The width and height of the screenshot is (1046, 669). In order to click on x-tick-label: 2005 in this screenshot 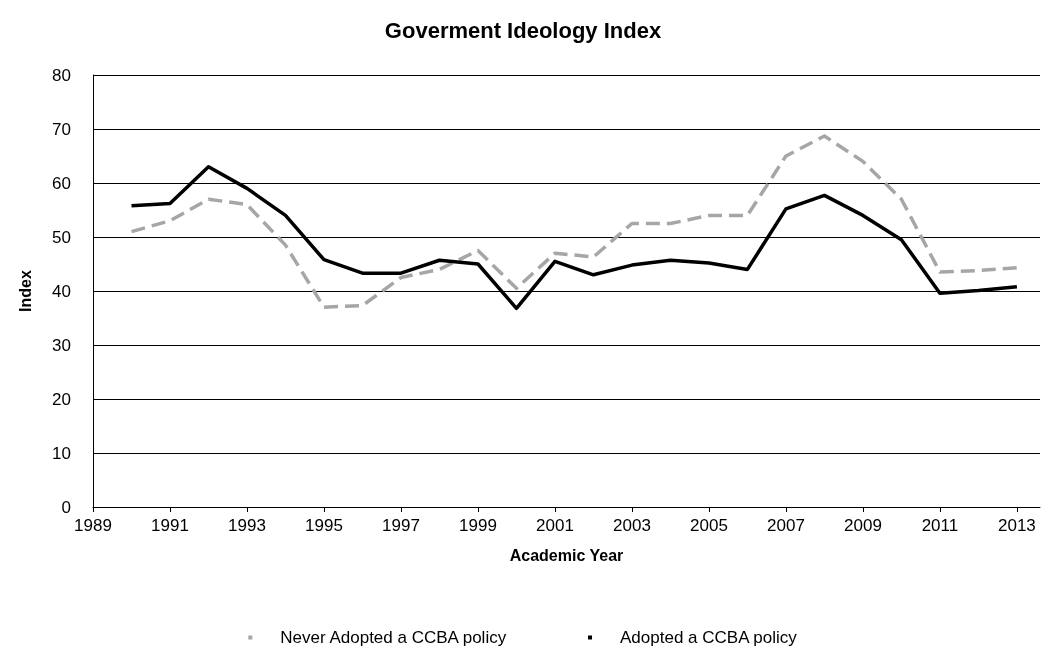, I will do `click(709, 525)`.